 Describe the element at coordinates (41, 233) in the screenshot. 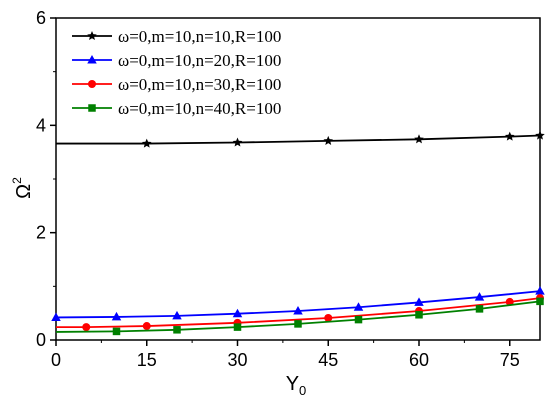

I see `y-tick-label: 2` at that location.